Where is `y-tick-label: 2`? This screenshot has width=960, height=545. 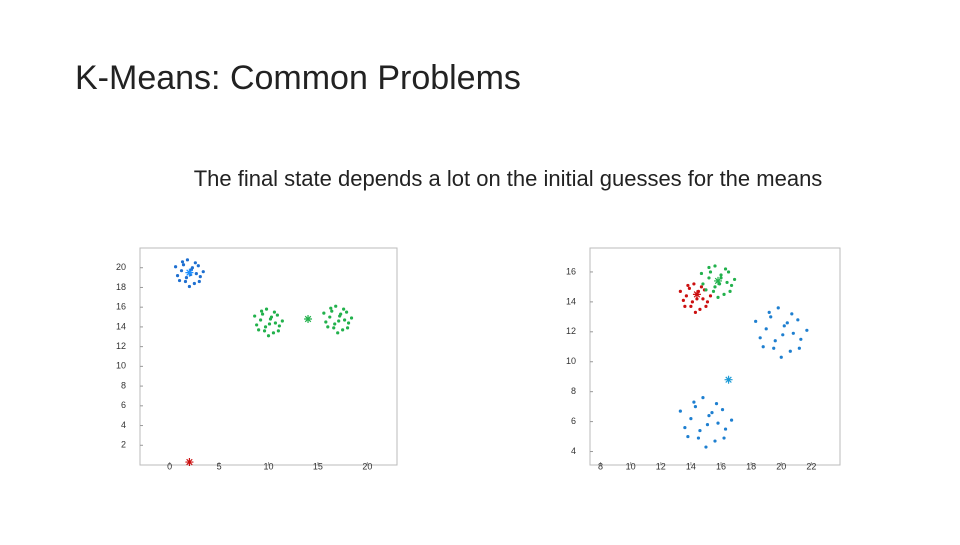
y-tick-label: 2 is located at coordinates (123, 445).